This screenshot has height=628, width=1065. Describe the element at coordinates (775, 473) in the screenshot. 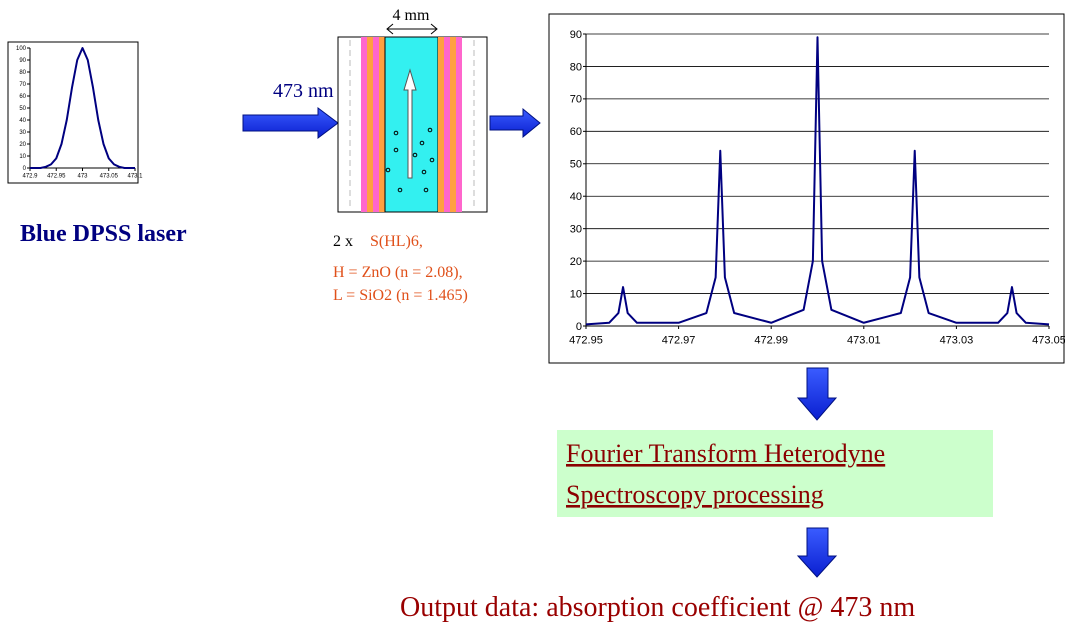

I see `processing-box` at that location.